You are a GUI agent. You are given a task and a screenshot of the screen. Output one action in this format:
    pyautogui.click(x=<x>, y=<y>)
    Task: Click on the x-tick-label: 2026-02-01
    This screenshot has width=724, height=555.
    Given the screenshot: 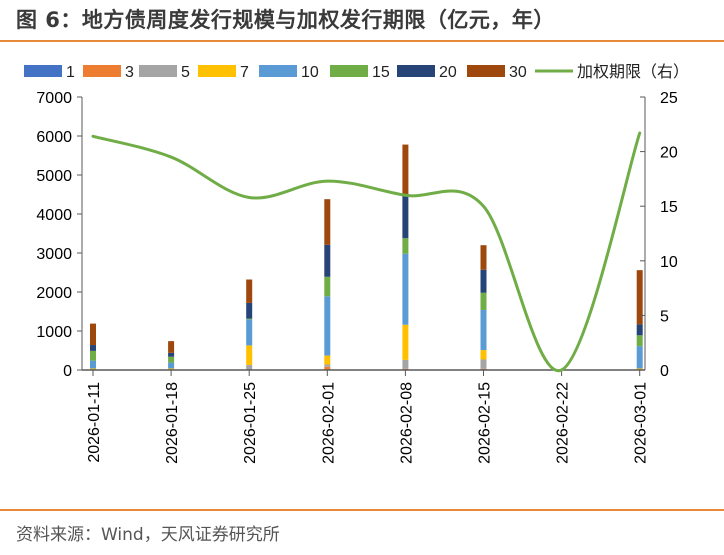 What is the action you would take?
    pyautogui.click(x=328, y=423)
    